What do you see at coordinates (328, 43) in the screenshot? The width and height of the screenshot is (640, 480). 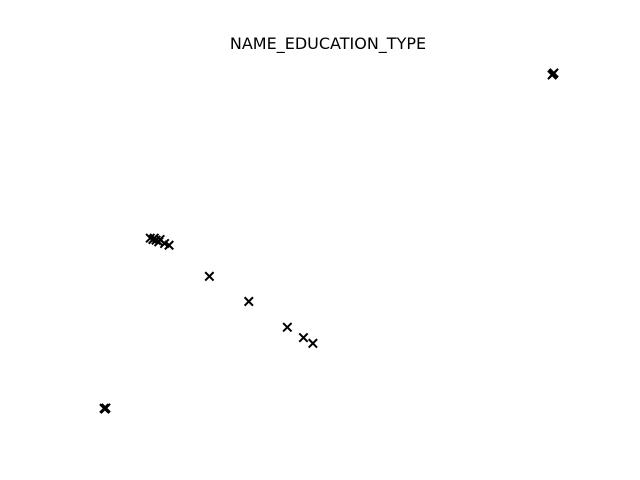 I see `chart-title: NAME_EDUCATION_TYPE` at bounding box center [328, 43].